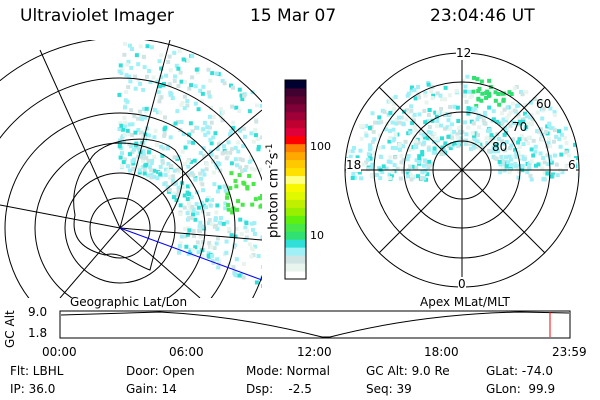 The width and height of the screenshot is (600, 400). Describe the element at coordinates (465, 302) in the screenshot. I see `right-map-caption: Apex MLat/MLT` at that location.